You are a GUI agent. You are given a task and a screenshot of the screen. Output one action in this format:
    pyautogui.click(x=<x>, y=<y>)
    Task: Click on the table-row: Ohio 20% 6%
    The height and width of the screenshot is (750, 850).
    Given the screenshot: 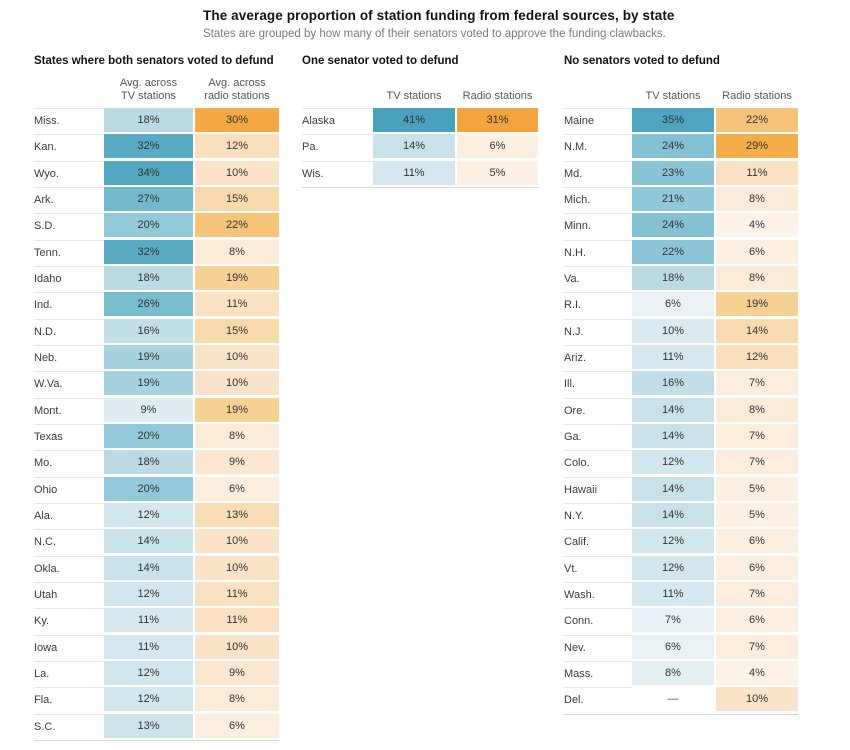 What is the action you would take?
    pyautogui.click(x=156, y=489)
    